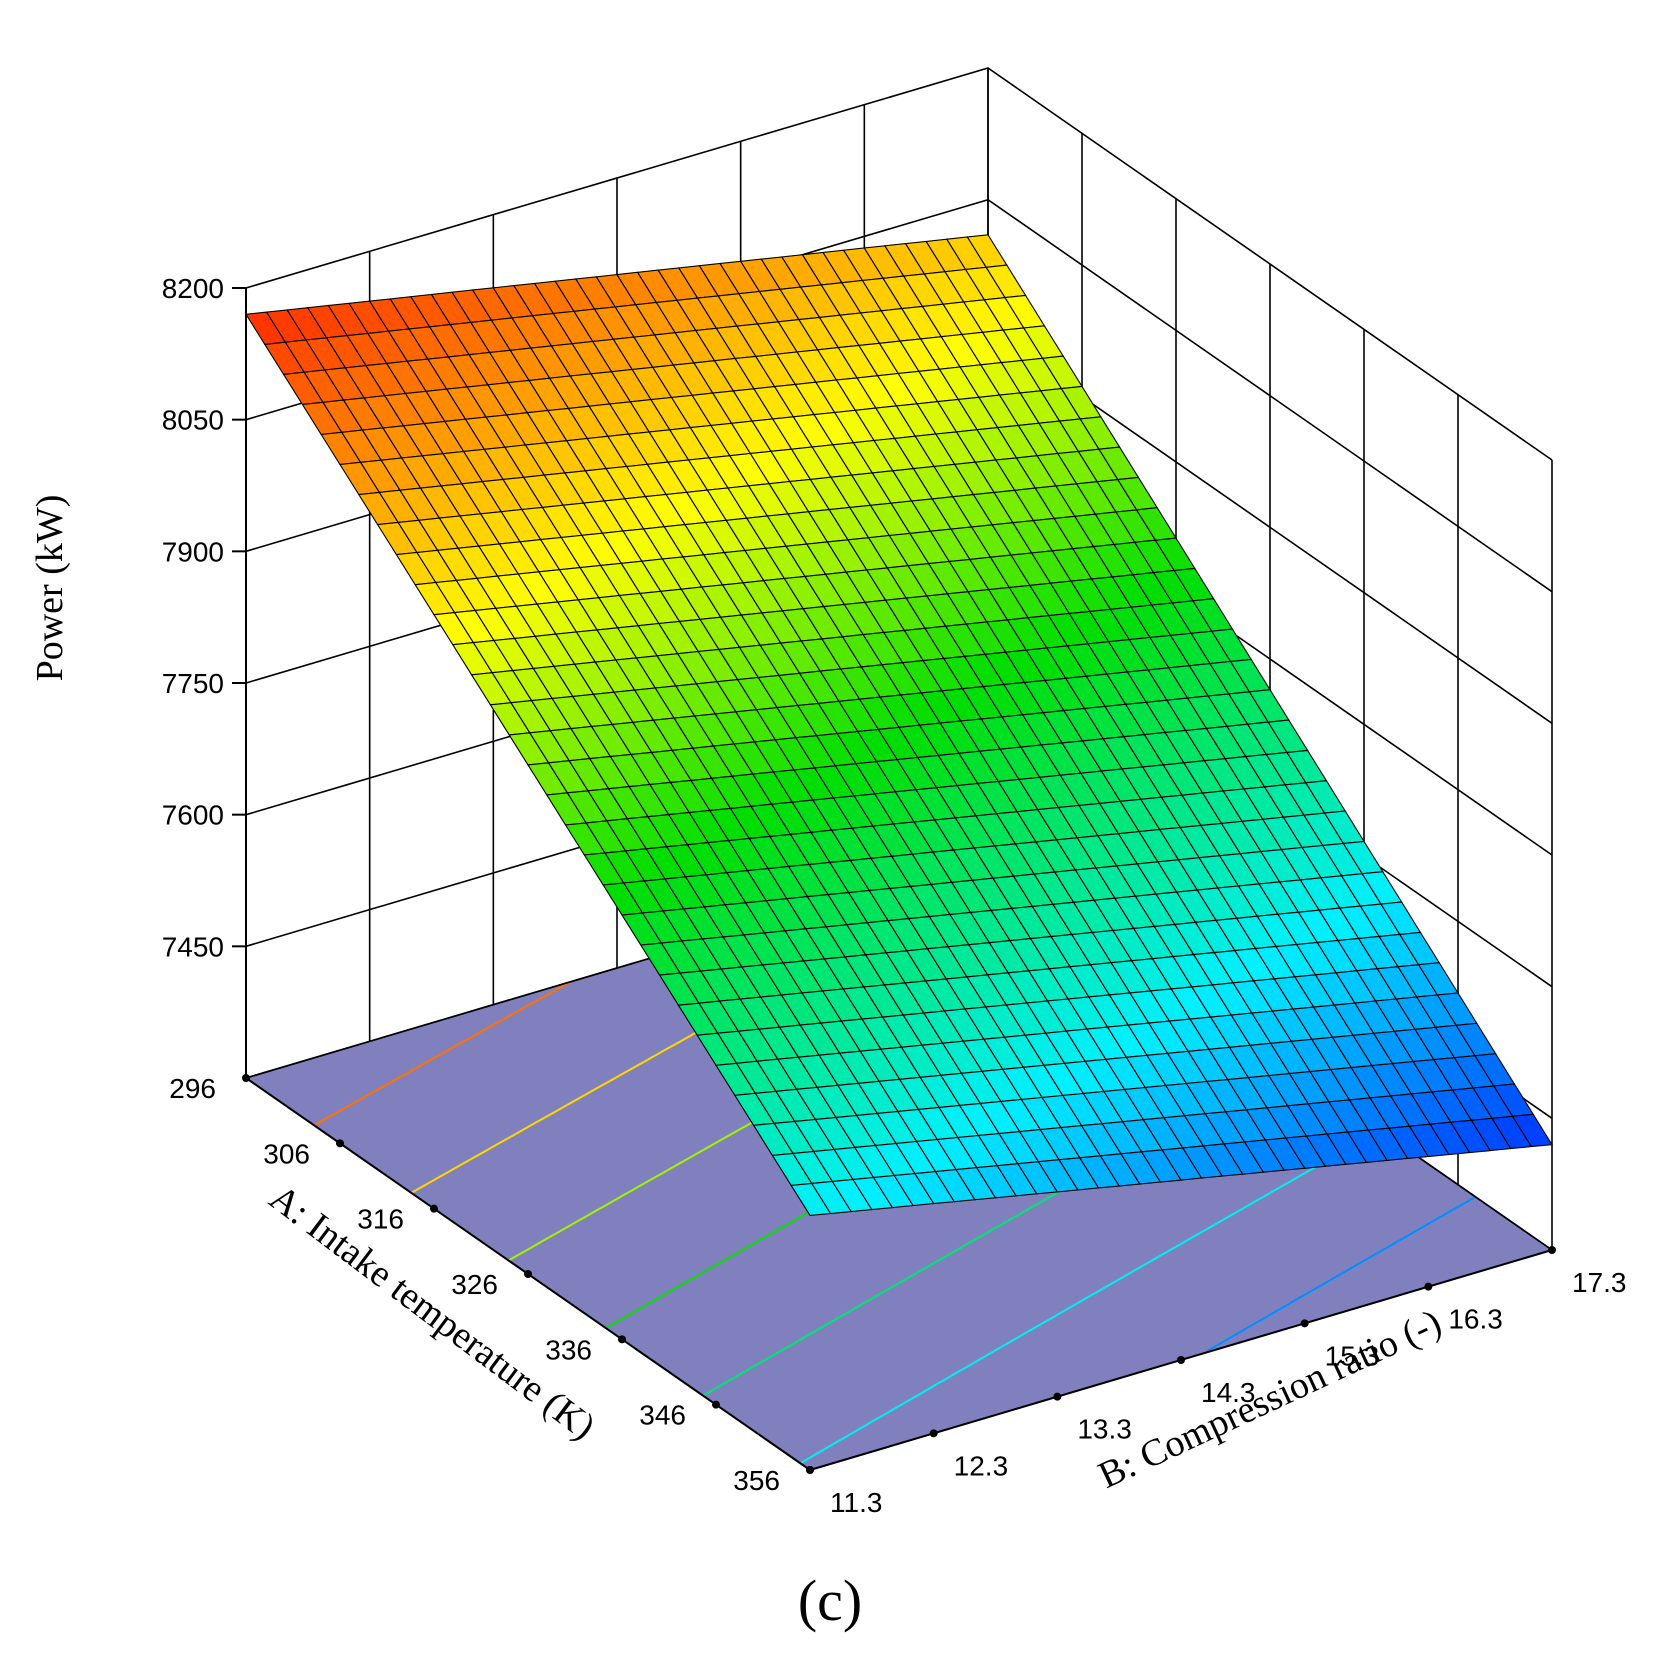 Image resolution: width=1661 pixels, height=1668 pixels. What do you see at coordinates (192, 1088) in the screenshot?
I see `x-tick-label: 296` at bounding box center [192, 1088].